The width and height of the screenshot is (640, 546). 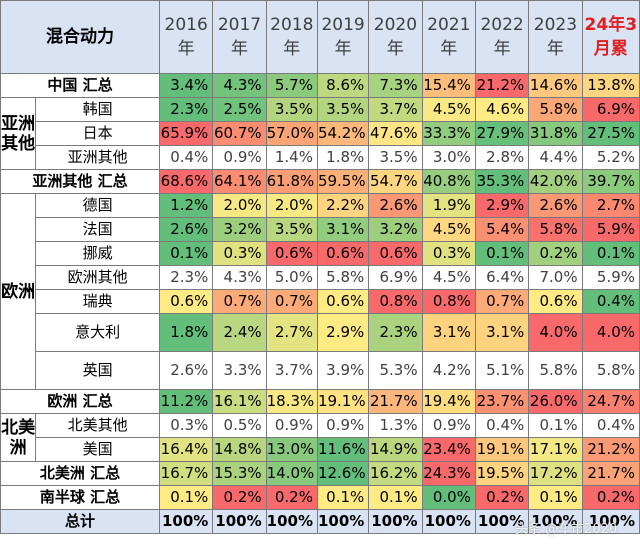 I want to click on table-row: 亚洲其他 0.4% 0.9% 1.4% 1.8% 3.5% 3.0% 2.8% 4.4% 5.2%, so click(x=320, y=157).